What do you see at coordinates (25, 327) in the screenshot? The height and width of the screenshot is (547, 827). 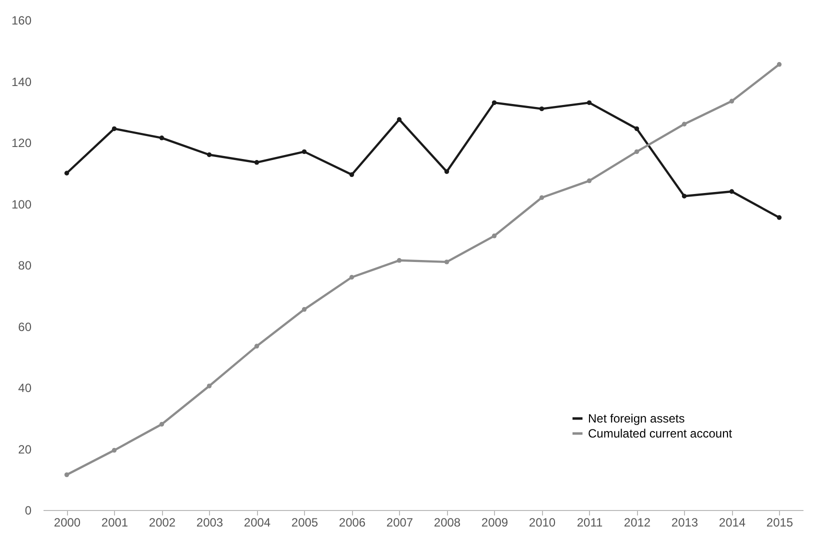 I see `y-tick-label: 60` at bounding box center [25, 327].